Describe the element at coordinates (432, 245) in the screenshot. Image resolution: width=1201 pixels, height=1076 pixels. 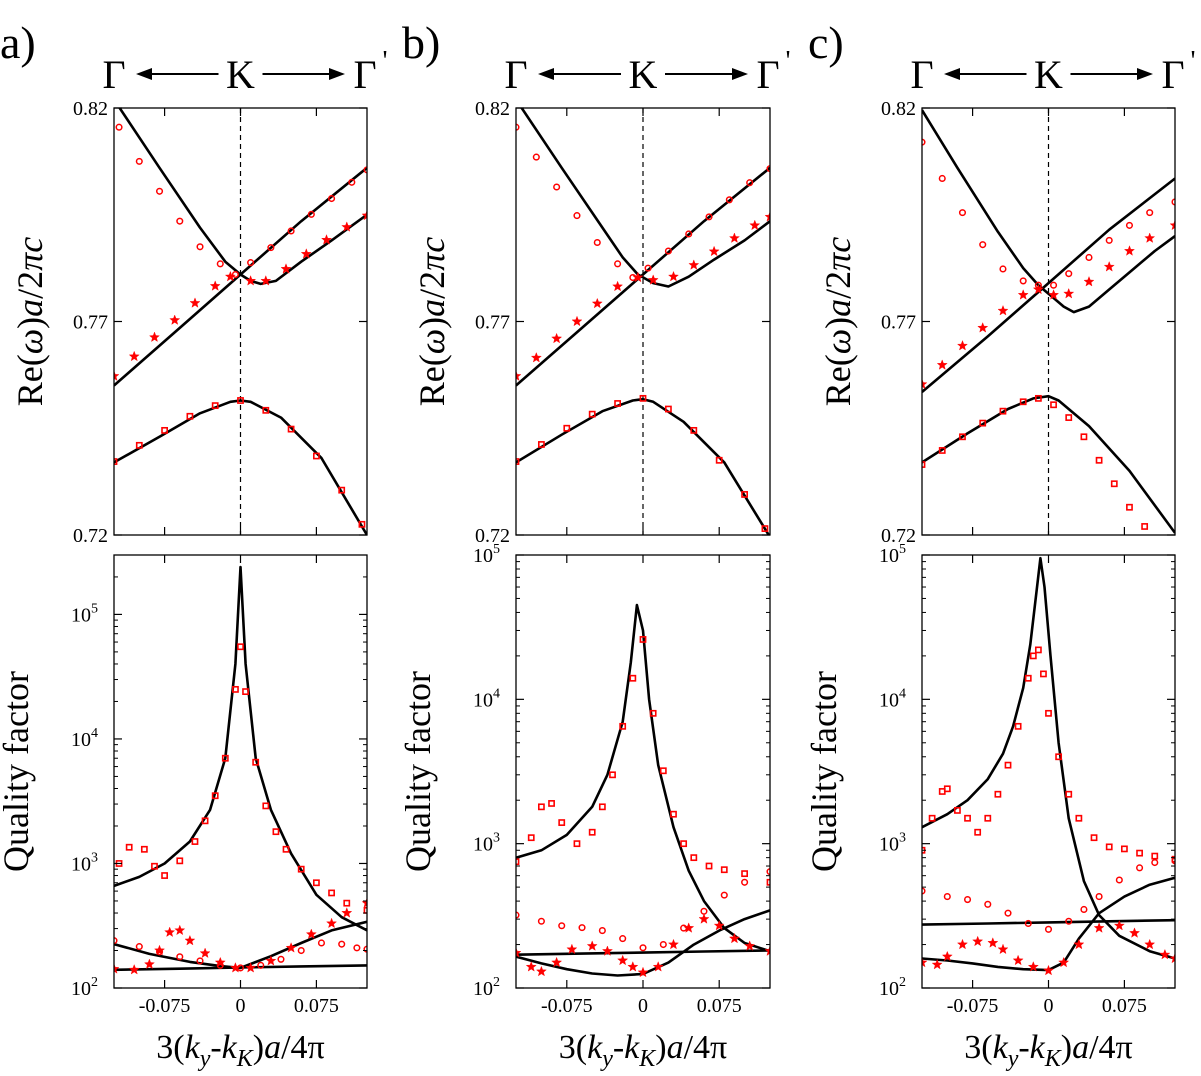
I see `label-part-c: c` at that location.